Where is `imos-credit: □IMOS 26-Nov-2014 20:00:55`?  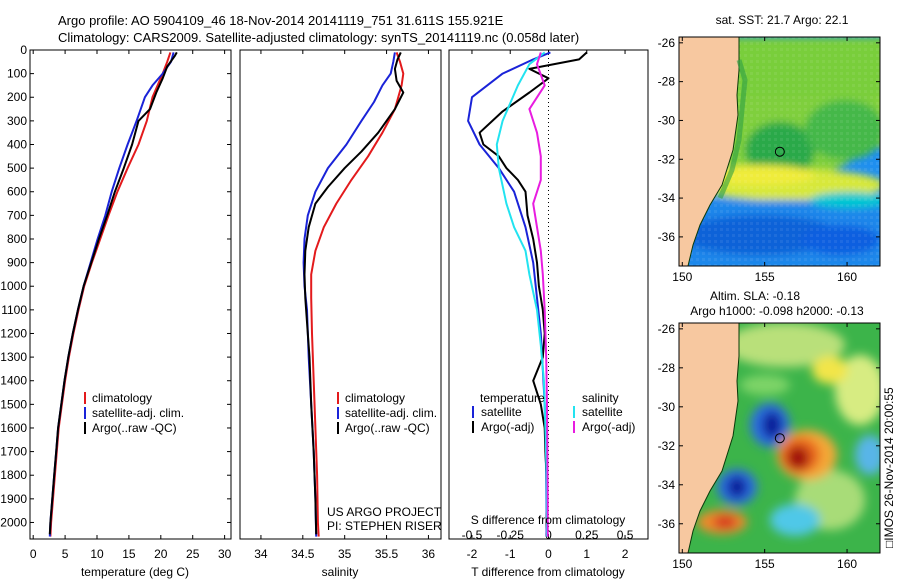
imos-credit: □IMOS 26-Nov-2014 20:00:55 is located at coordinates (889, 467).